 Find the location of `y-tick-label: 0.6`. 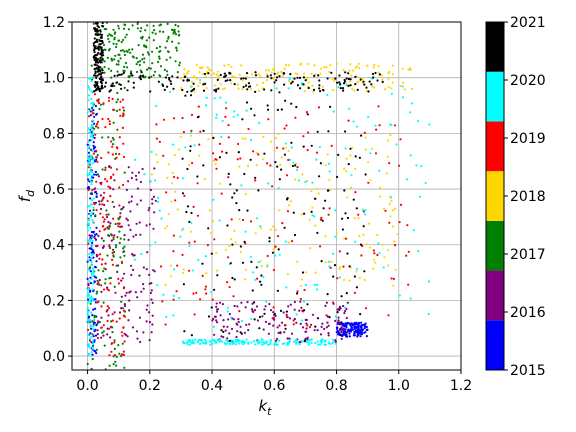

y-tick-label: 0.6 is located at coordinates (54, 190).